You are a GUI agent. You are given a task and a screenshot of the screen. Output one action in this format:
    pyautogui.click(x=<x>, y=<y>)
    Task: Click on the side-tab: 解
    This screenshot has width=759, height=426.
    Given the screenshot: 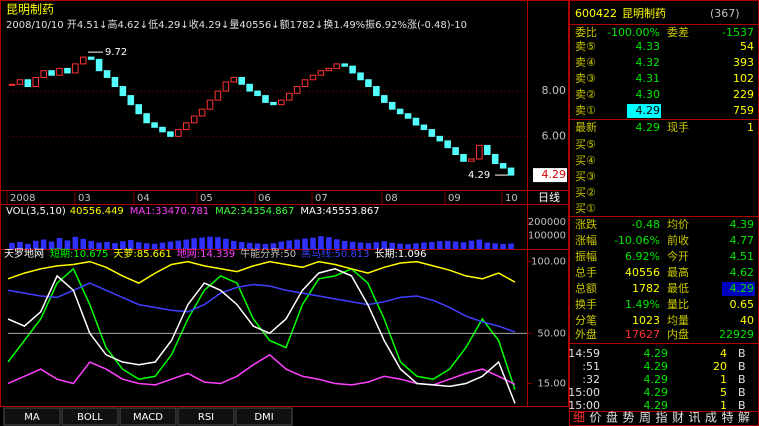 What is the action you would take?
    pyautogui.click(x=744, y=418)
    